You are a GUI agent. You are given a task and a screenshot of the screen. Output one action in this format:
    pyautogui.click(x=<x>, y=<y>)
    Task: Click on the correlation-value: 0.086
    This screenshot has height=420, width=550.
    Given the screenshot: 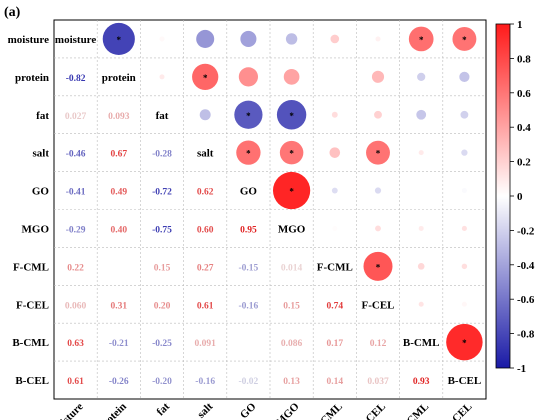 What is the action you would take?
    pyautogui.click(x=292, y=344)
    